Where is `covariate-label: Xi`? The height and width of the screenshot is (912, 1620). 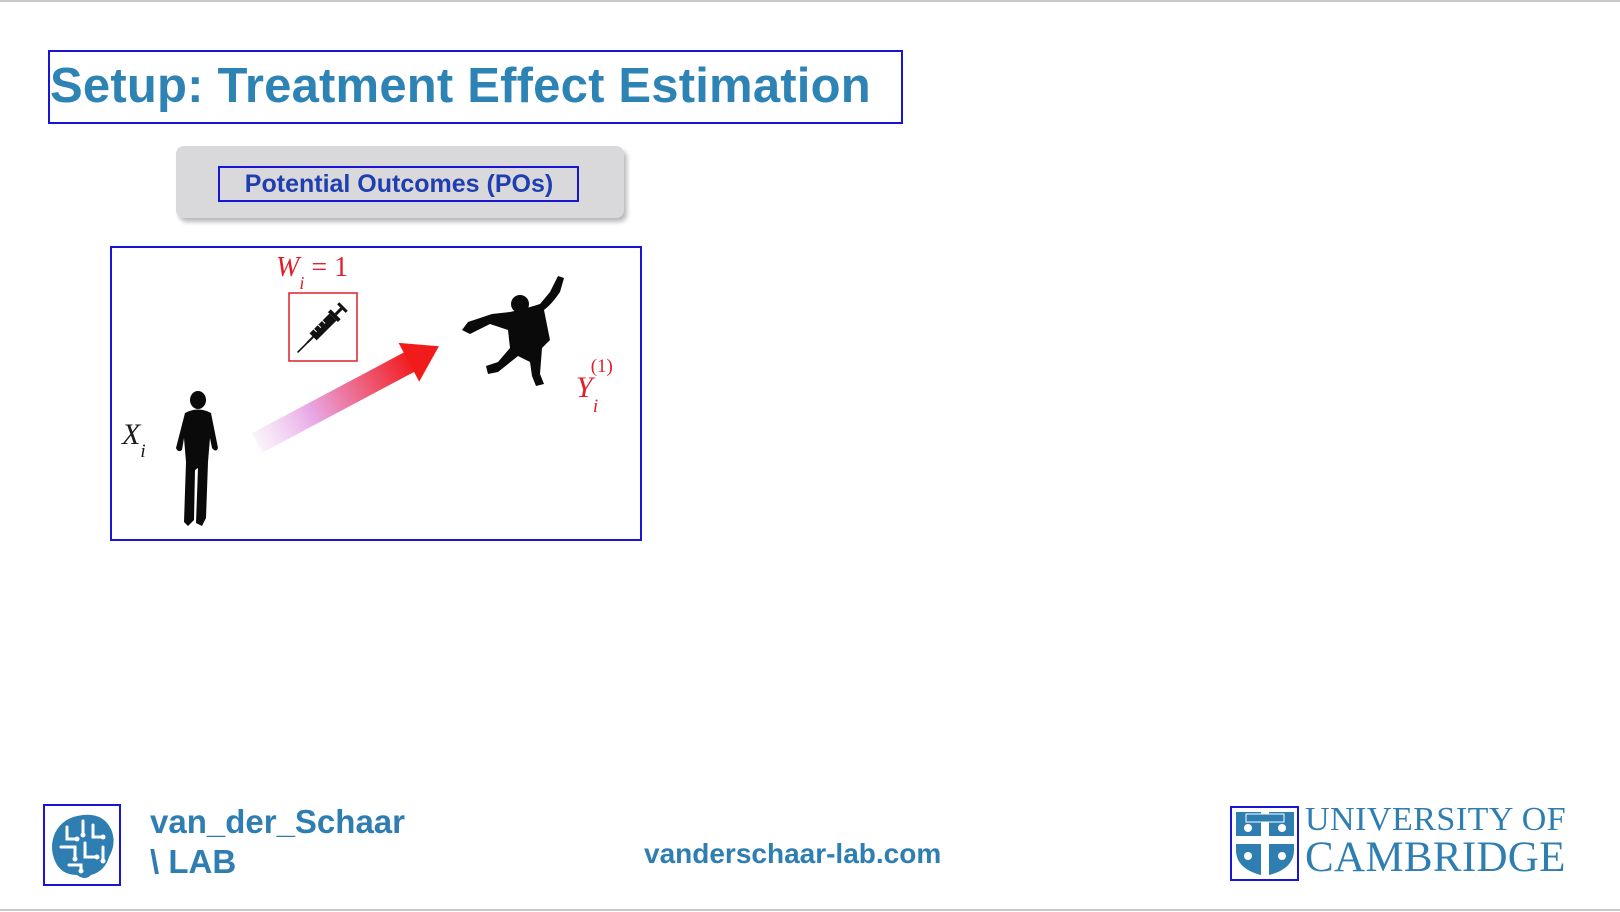 covariate-label: Xi is located at coordinates (134, 440).